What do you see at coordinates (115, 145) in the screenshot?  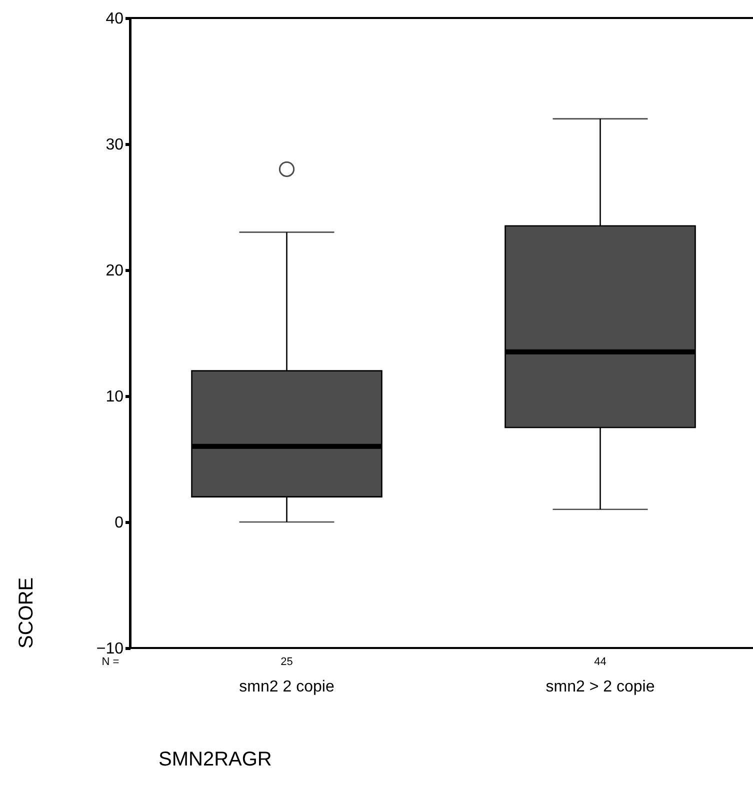 I see `y-tick-label: 30` at bounding box center [115, 145].